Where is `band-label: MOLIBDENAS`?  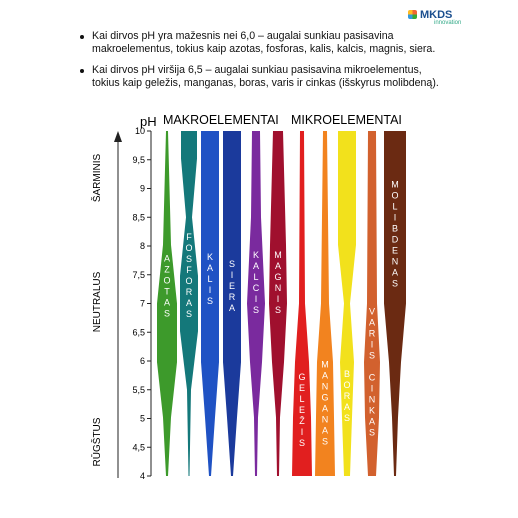 band-label: MOLIBDENAS is located at coordinates (395, 235).